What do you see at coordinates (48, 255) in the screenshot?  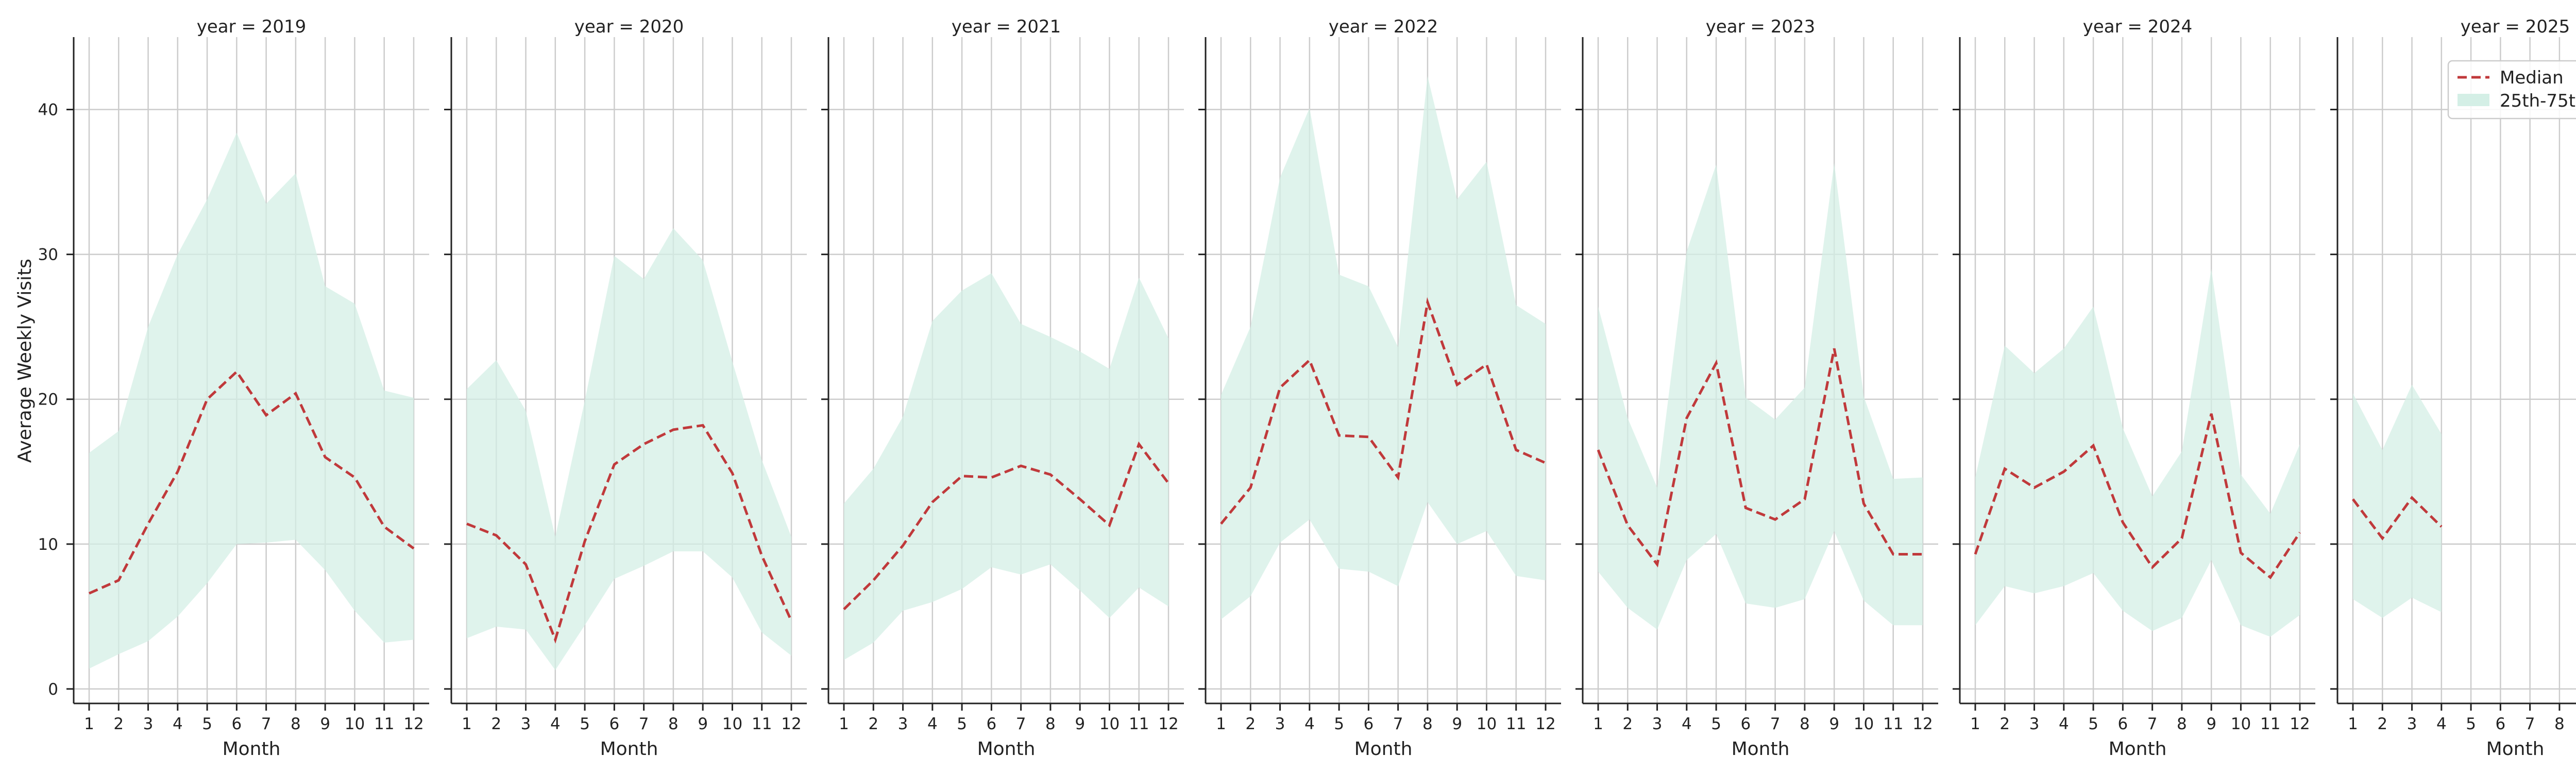 I see `y-tick-label: 30` at bounding box center [48, 255].